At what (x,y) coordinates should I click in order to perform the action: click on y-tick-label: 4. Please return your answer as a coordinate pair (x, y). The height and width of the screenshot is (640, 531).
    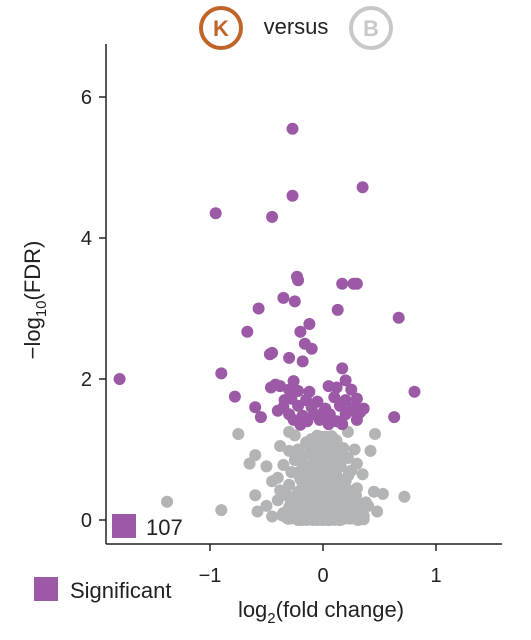
    Looking at the image, I should click on (86, 239).